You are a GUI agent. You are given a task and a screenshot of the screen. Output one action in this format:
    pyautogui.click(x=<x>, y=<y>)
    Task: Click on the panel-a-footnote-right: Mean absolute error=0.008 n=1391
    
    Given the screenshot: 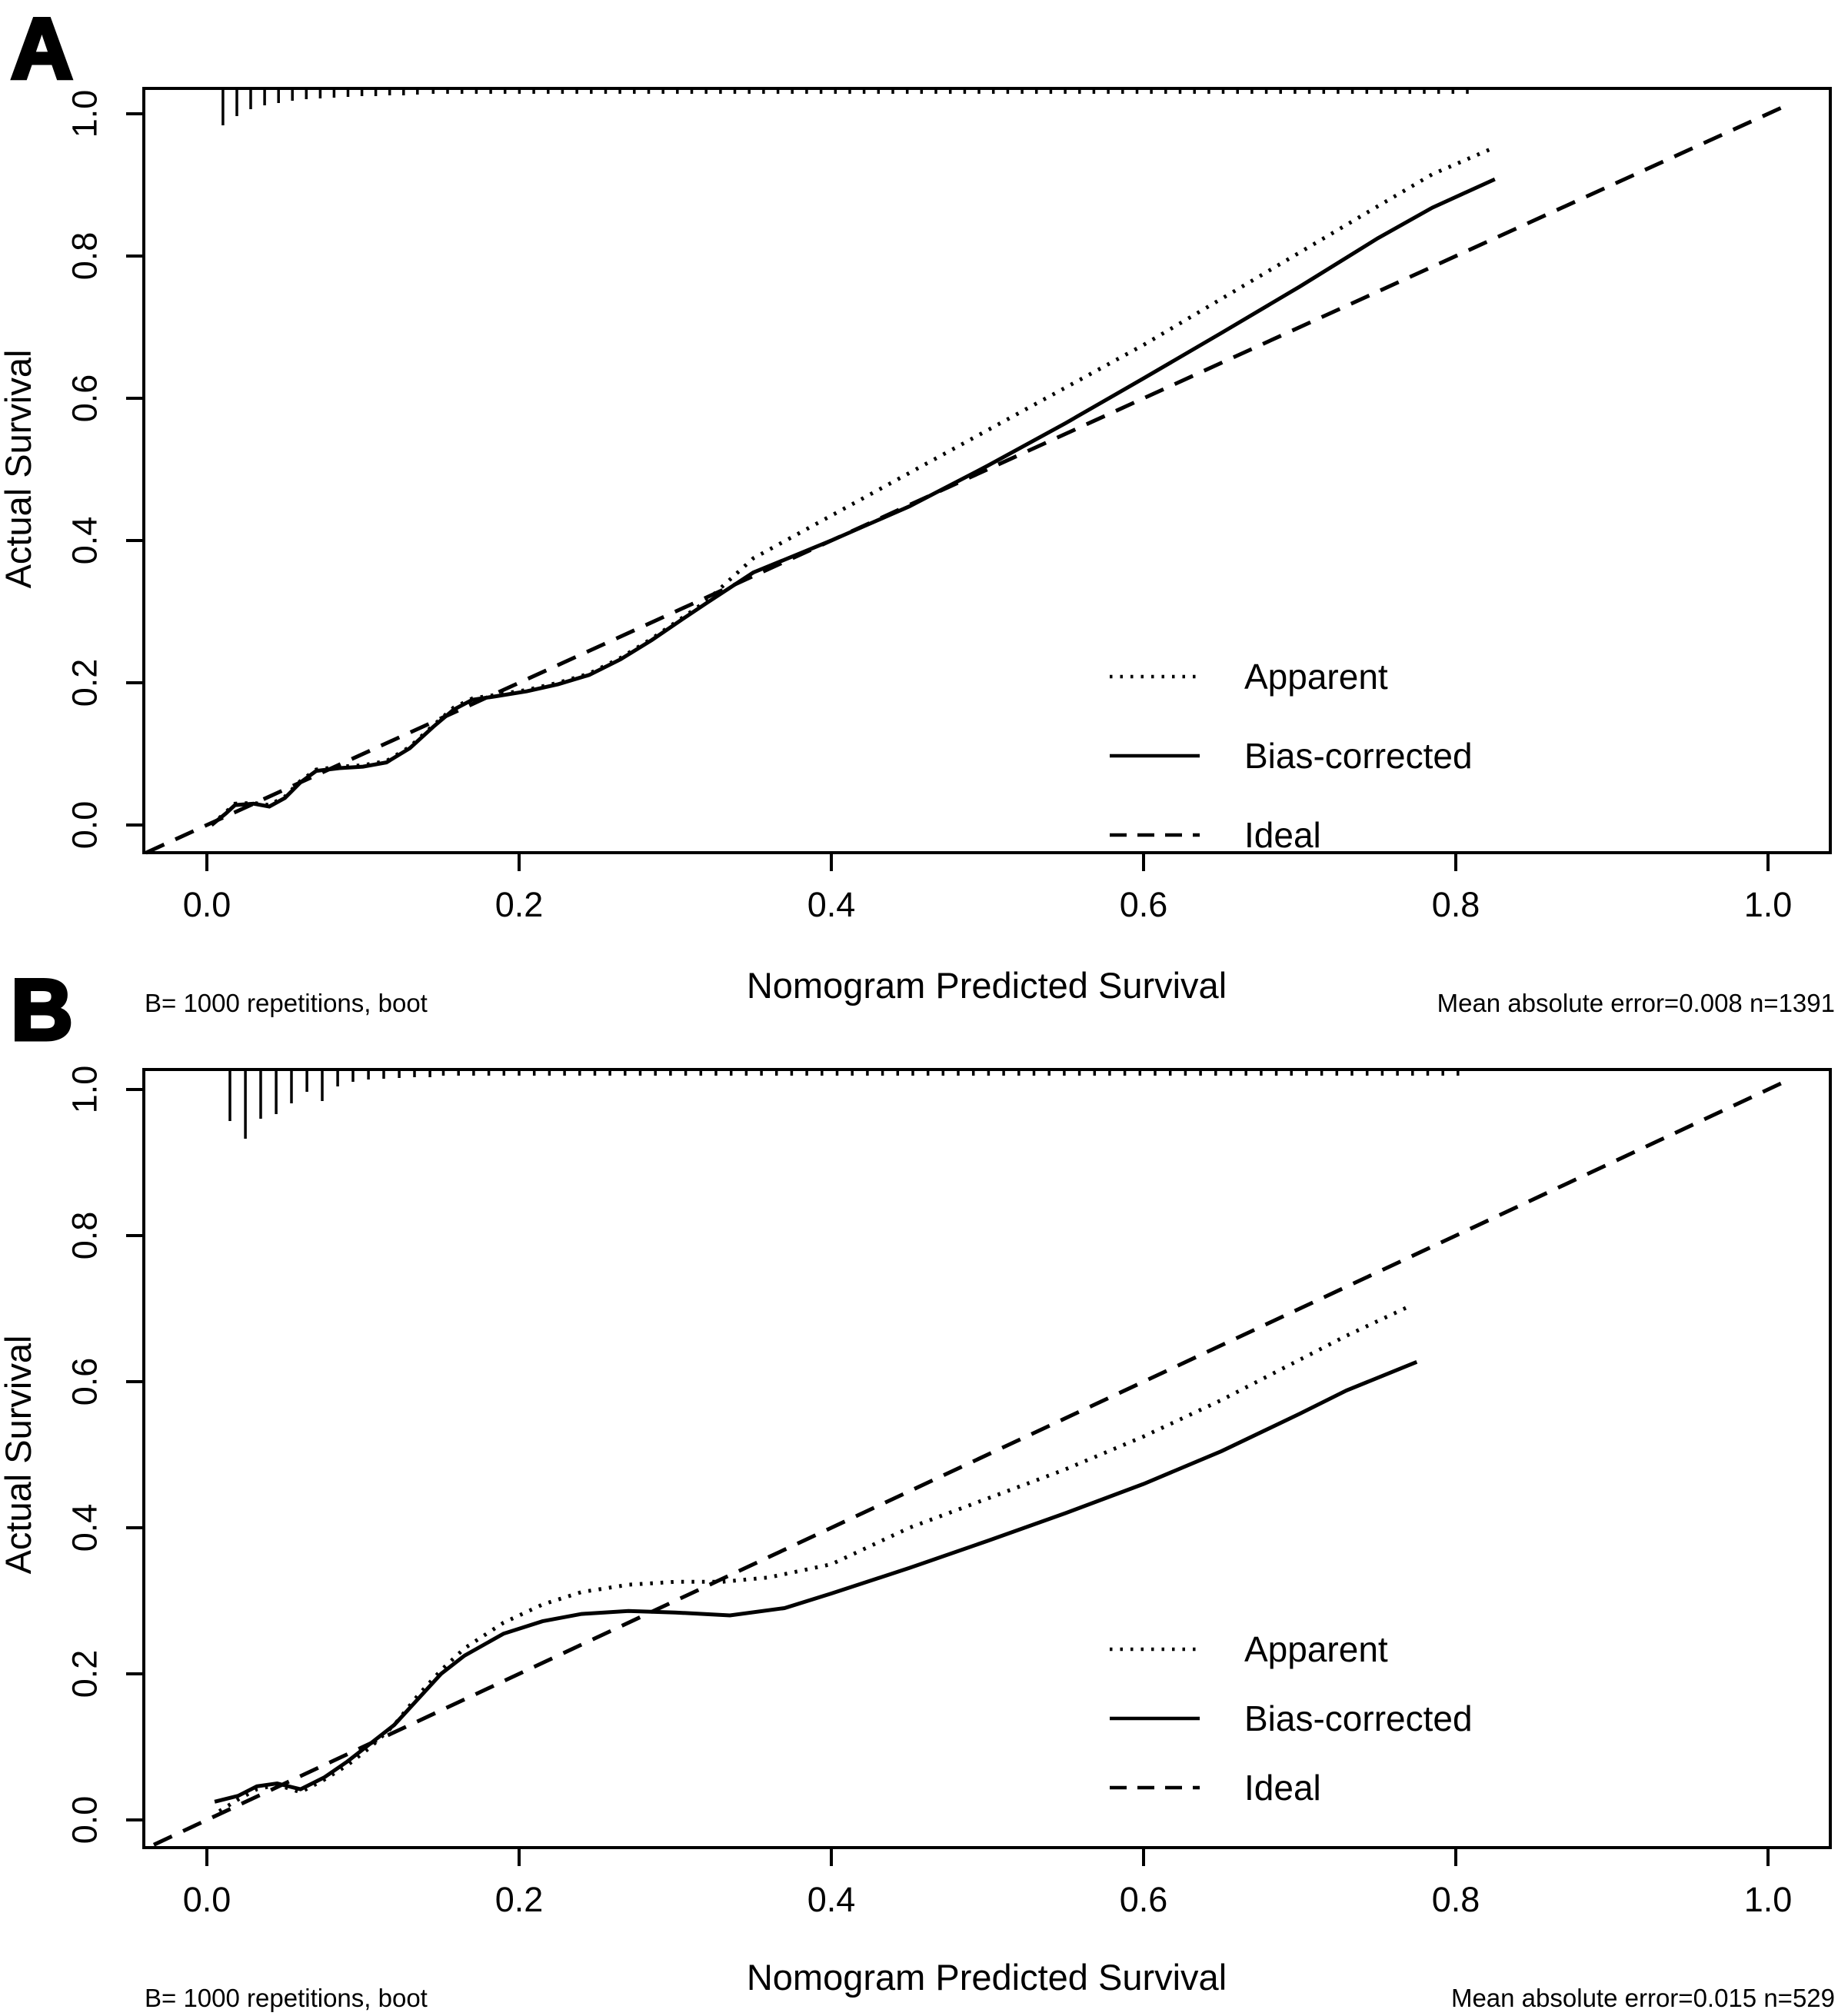 What is the action you would take?
    pyautogui.click(x=1636, y=1003)
    